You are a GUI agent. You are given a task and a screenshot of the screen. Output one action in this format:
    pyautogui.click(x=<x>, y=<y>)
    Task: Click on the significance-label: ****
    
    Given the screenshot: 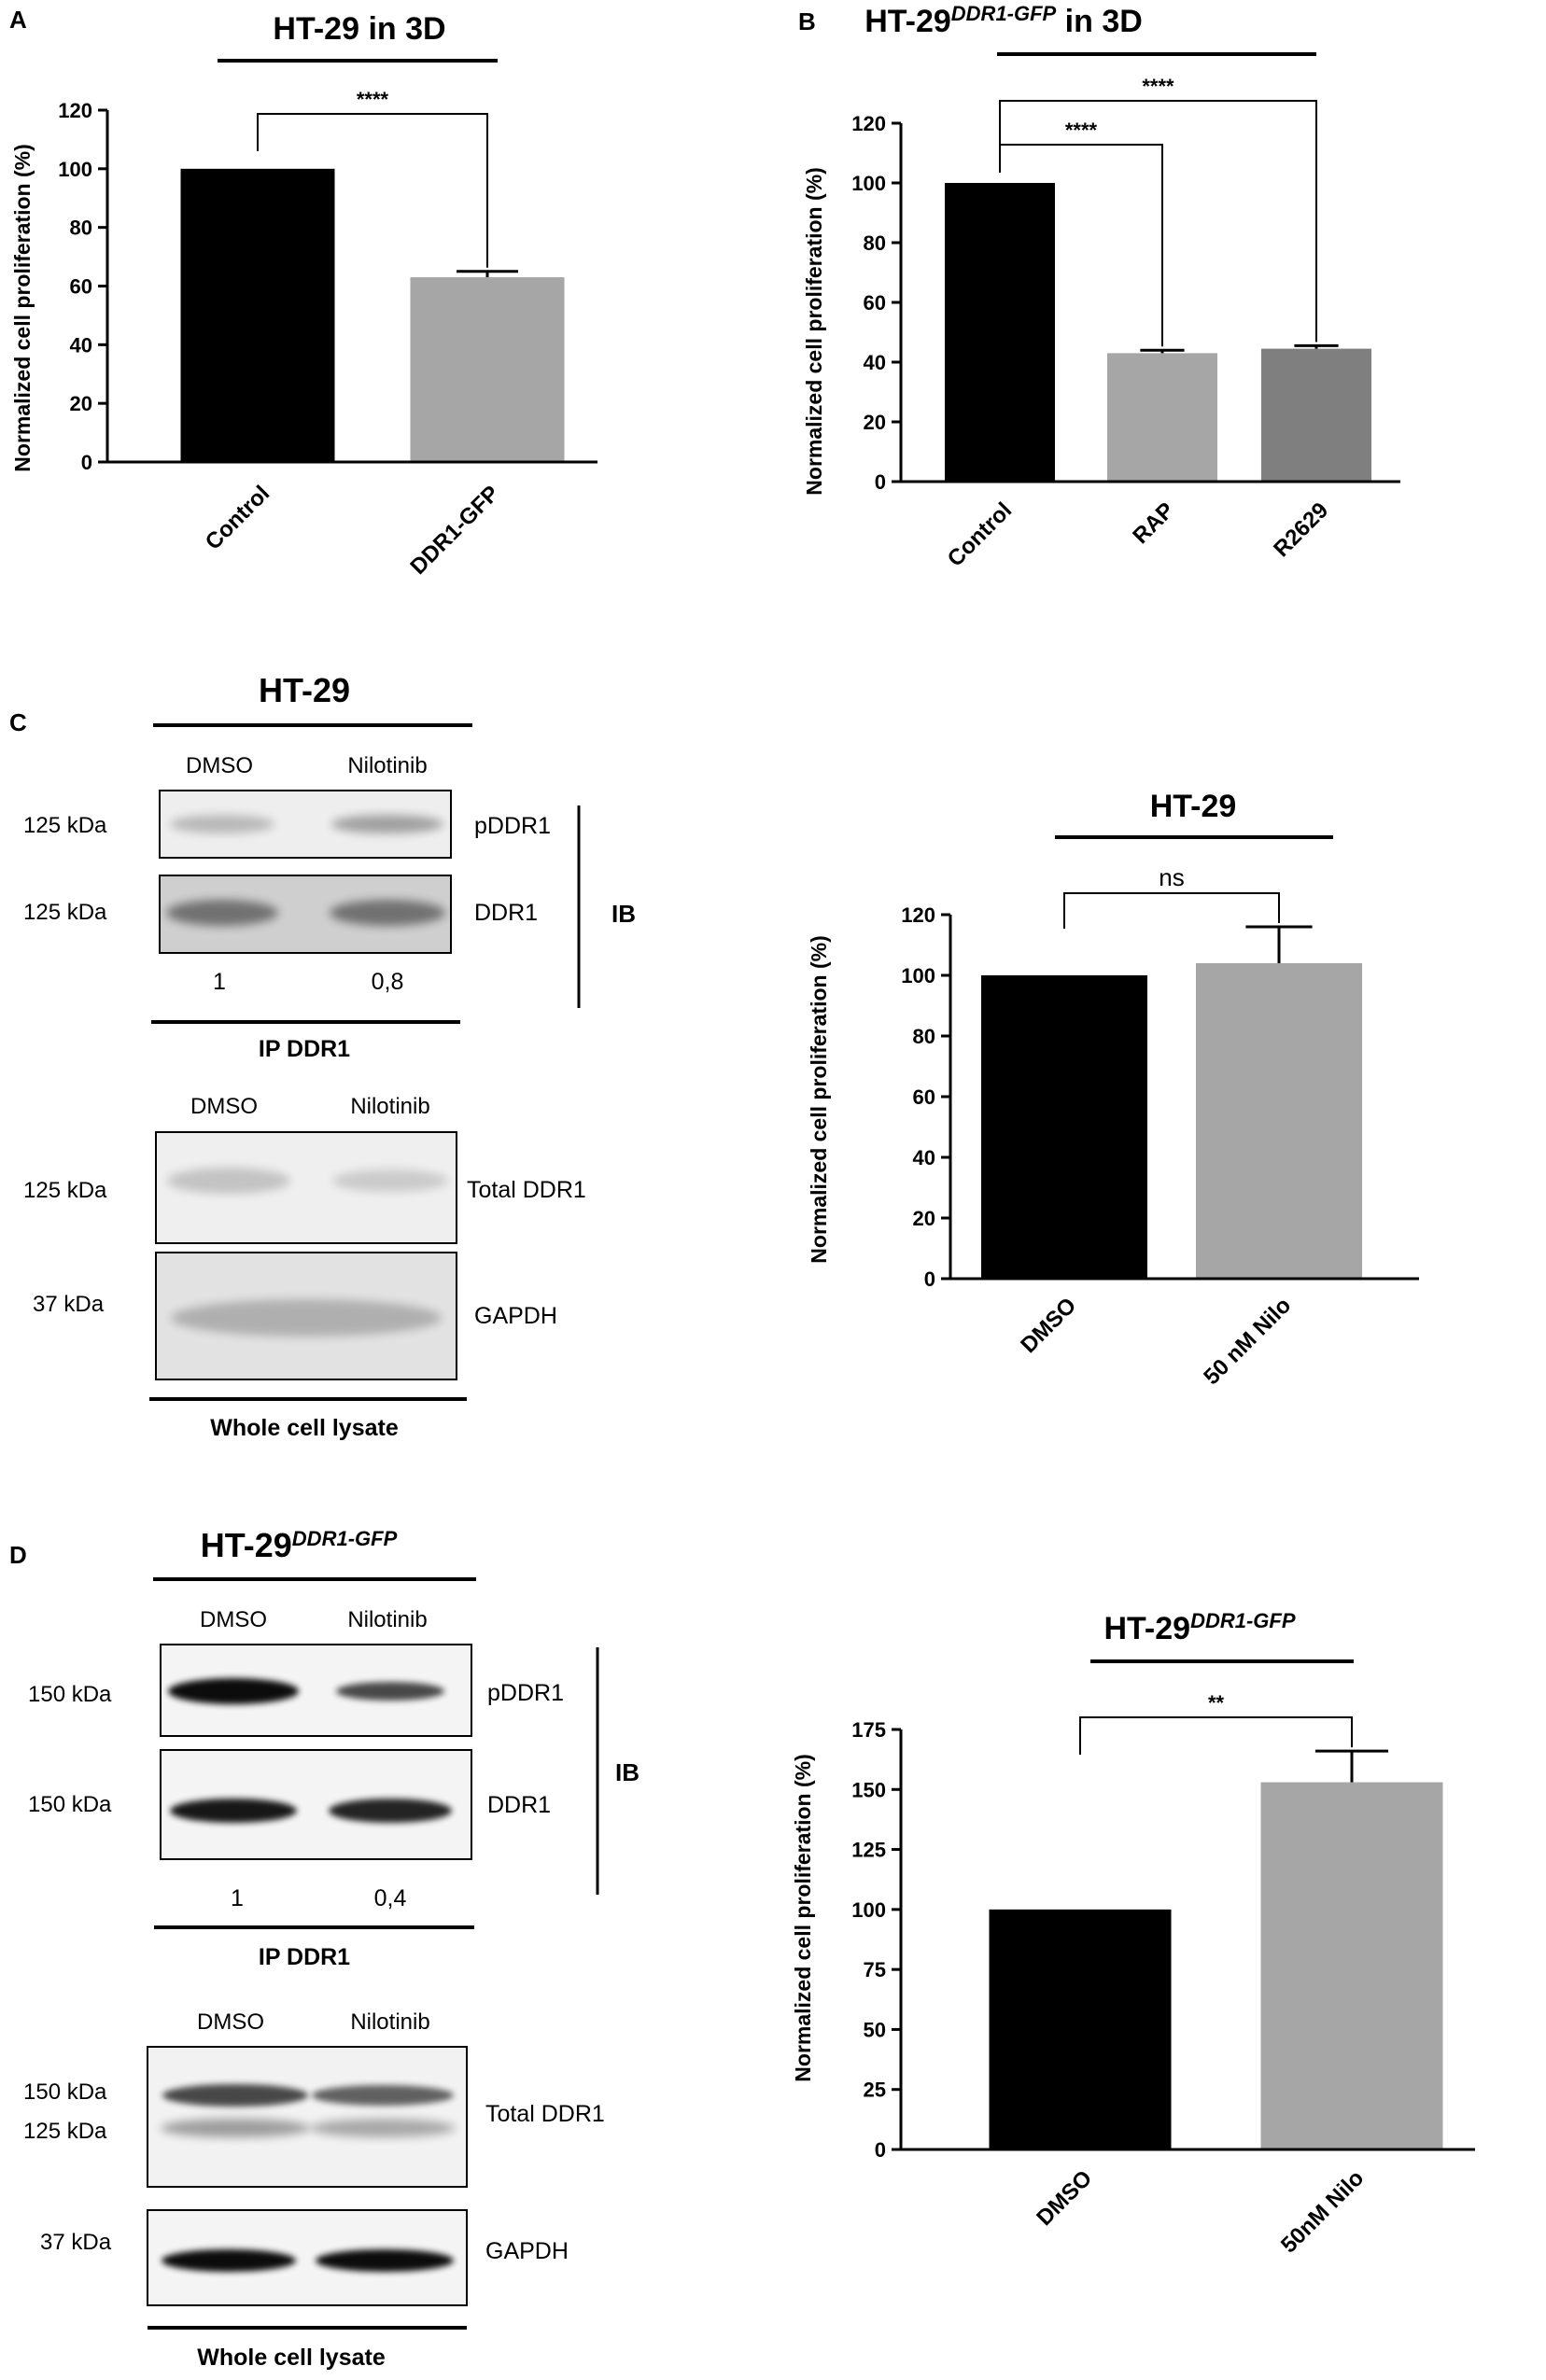 What is the action you would take?
    pyautogui.click(x=1158, y=86)
    